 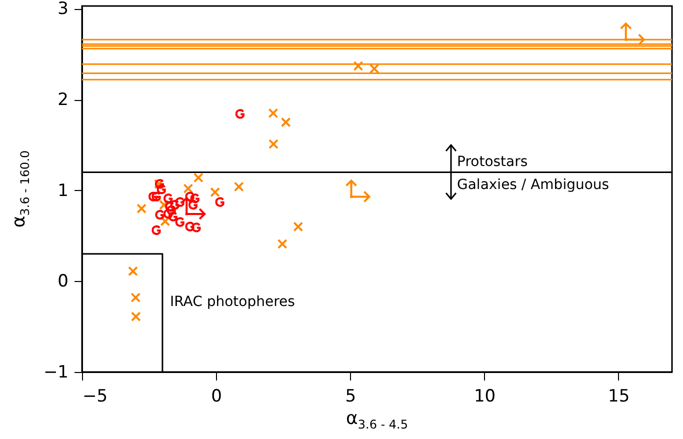 What do you see at coordinates (63, 100) in the screenshot?
I see `y-tick-label: 2` at bounding box center [63, 100].